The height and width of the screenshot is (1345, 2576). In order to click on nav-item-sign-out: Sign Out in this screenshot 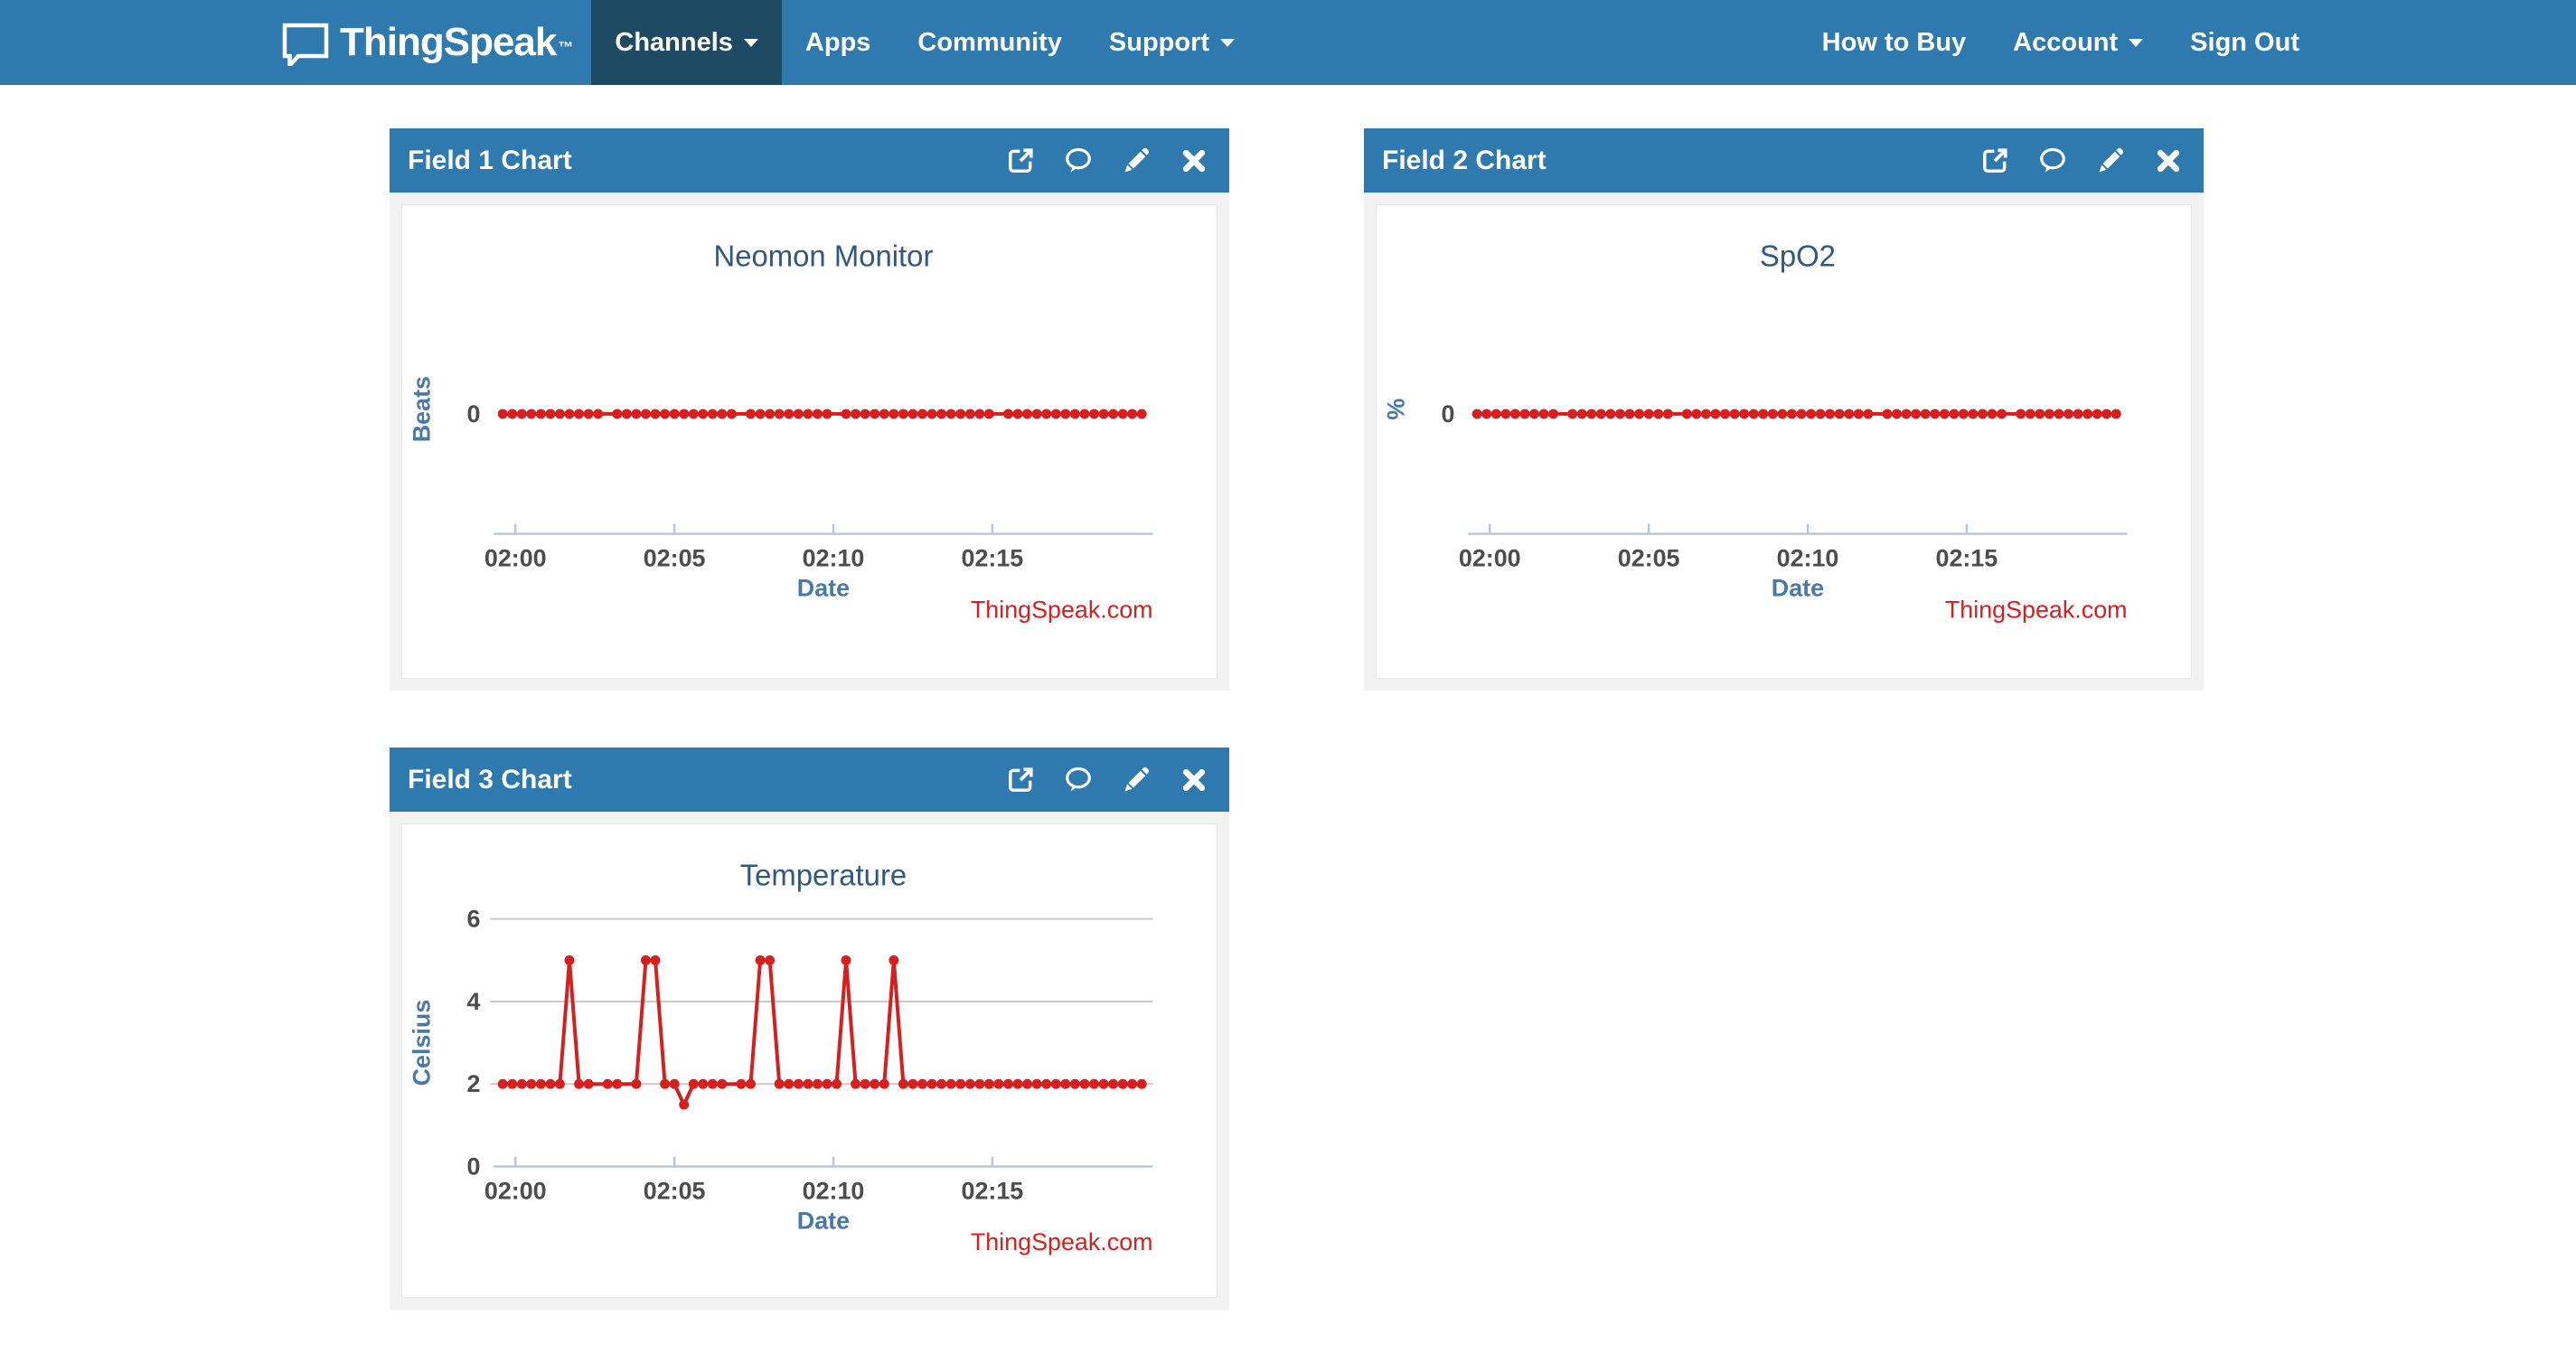, I will do `click(2245, 42)`.